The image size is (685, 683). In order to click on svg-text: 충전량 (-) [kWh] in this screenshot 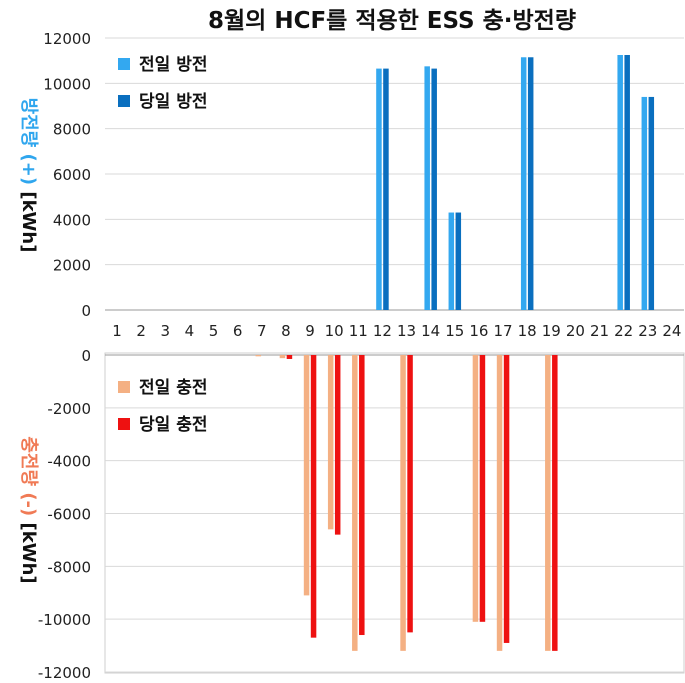, I will do `click(28, 509)`.